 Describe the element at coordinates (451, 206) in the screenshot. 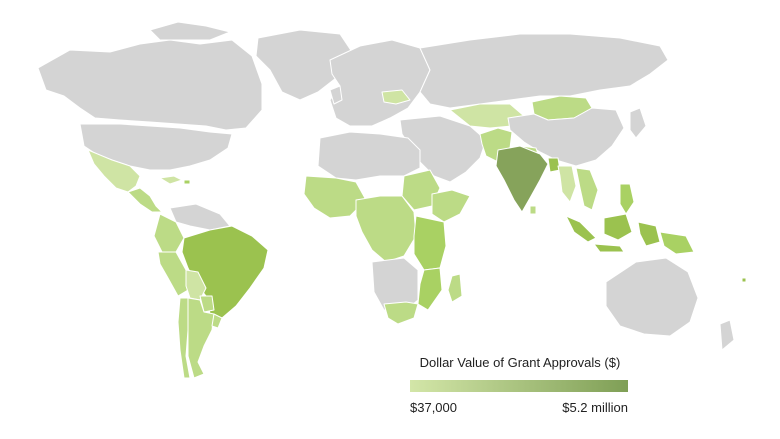

I see `region-ethiopia` at that location.